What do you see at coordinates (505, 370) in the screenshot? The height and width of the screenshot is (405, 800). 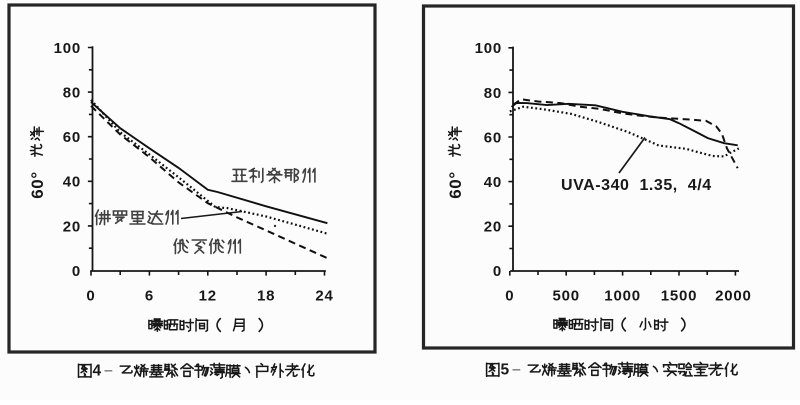 I see `svg-text: 5` at bounding box center [505, 370].